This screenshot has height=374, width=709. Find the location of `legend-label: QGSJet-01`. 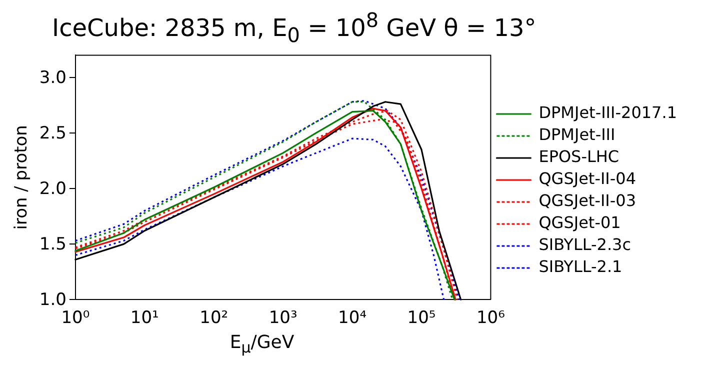

legend-label: QGSJet-01 is located at coordinates (579, 222).